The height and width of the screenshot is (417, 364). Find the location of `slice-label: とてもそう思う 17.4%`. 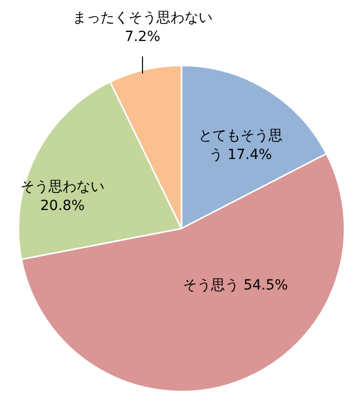

slice-label: とてもそう思う 17.4% is located at coordinates (240, 146).